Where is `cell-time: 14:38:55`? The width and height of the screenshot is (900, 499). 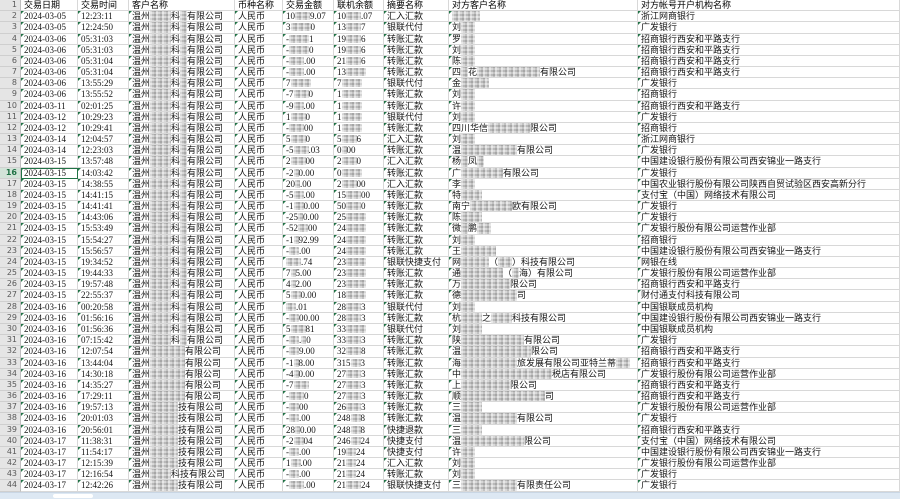 cell-time: 14:38:55 is located at coordinates (103, 184).